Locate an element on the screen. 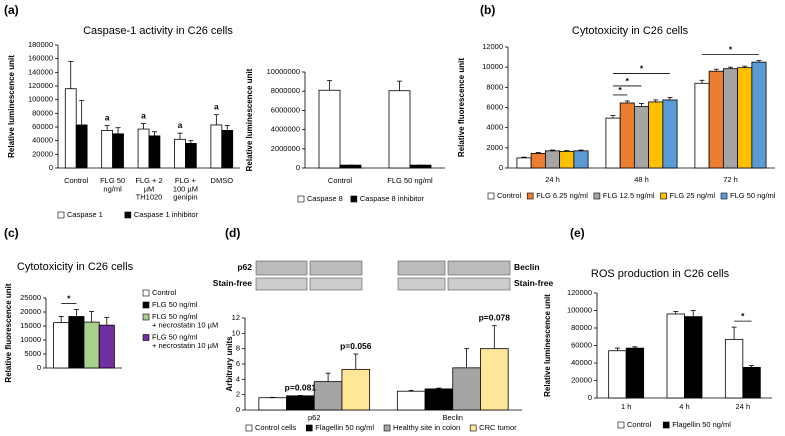 The width and height of the screenshot is (785, 436). chart-title: Caspase-1 activity in C26 cells is located at coordinates (158, 31).